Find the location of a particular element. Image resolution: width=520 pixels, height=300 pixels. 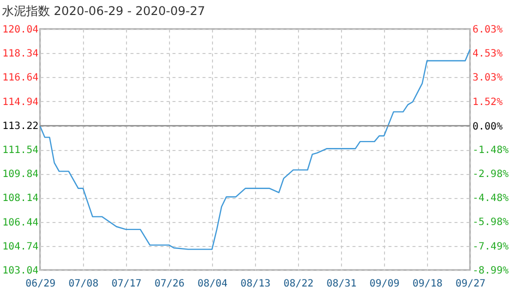

y2-tick-label: -1.48% is located at coordinates (490, 150).